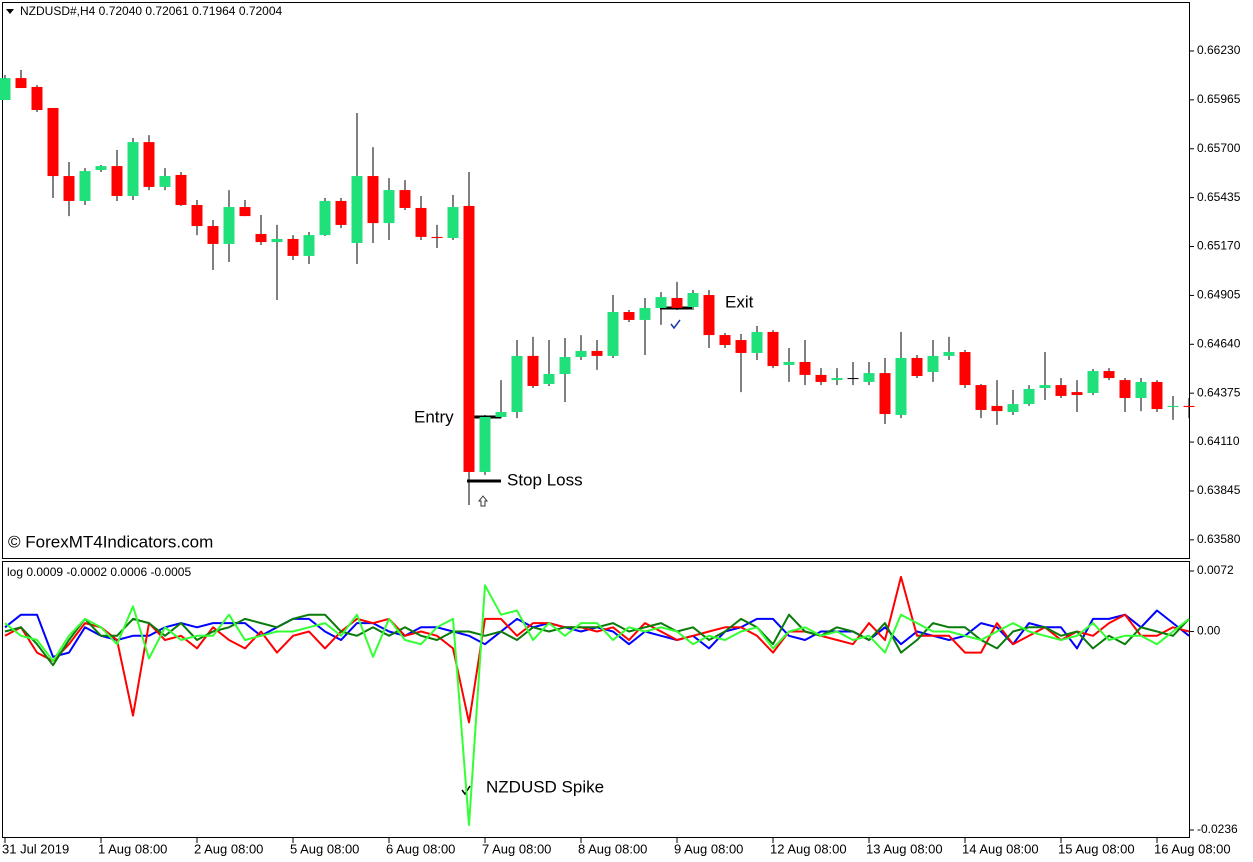  Describe the element at coordinates (1192, 848) in the screenshot. I see `x-tick-label: 16 Aug 08:00` at that location.